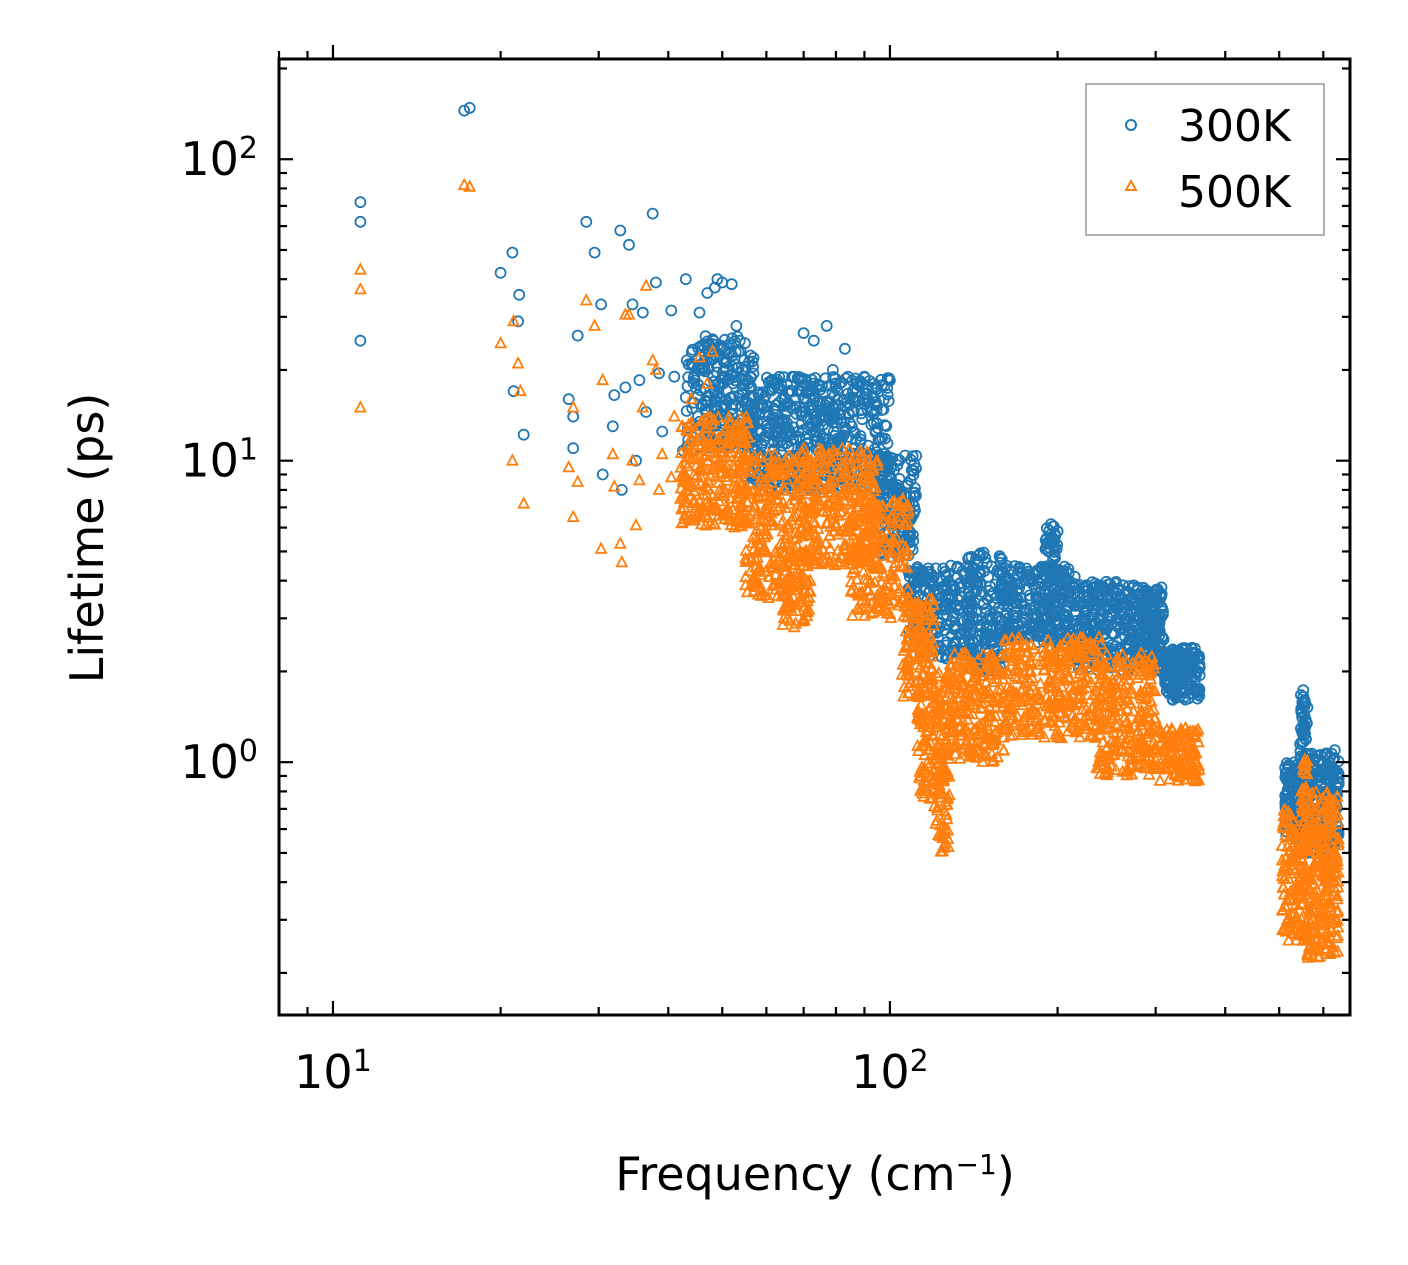 The width and height of the screenshot is (1408, 1265). Describe the element at coordinates (1115, 583) in the screenshot. I see `point-300k-1936` at that location.